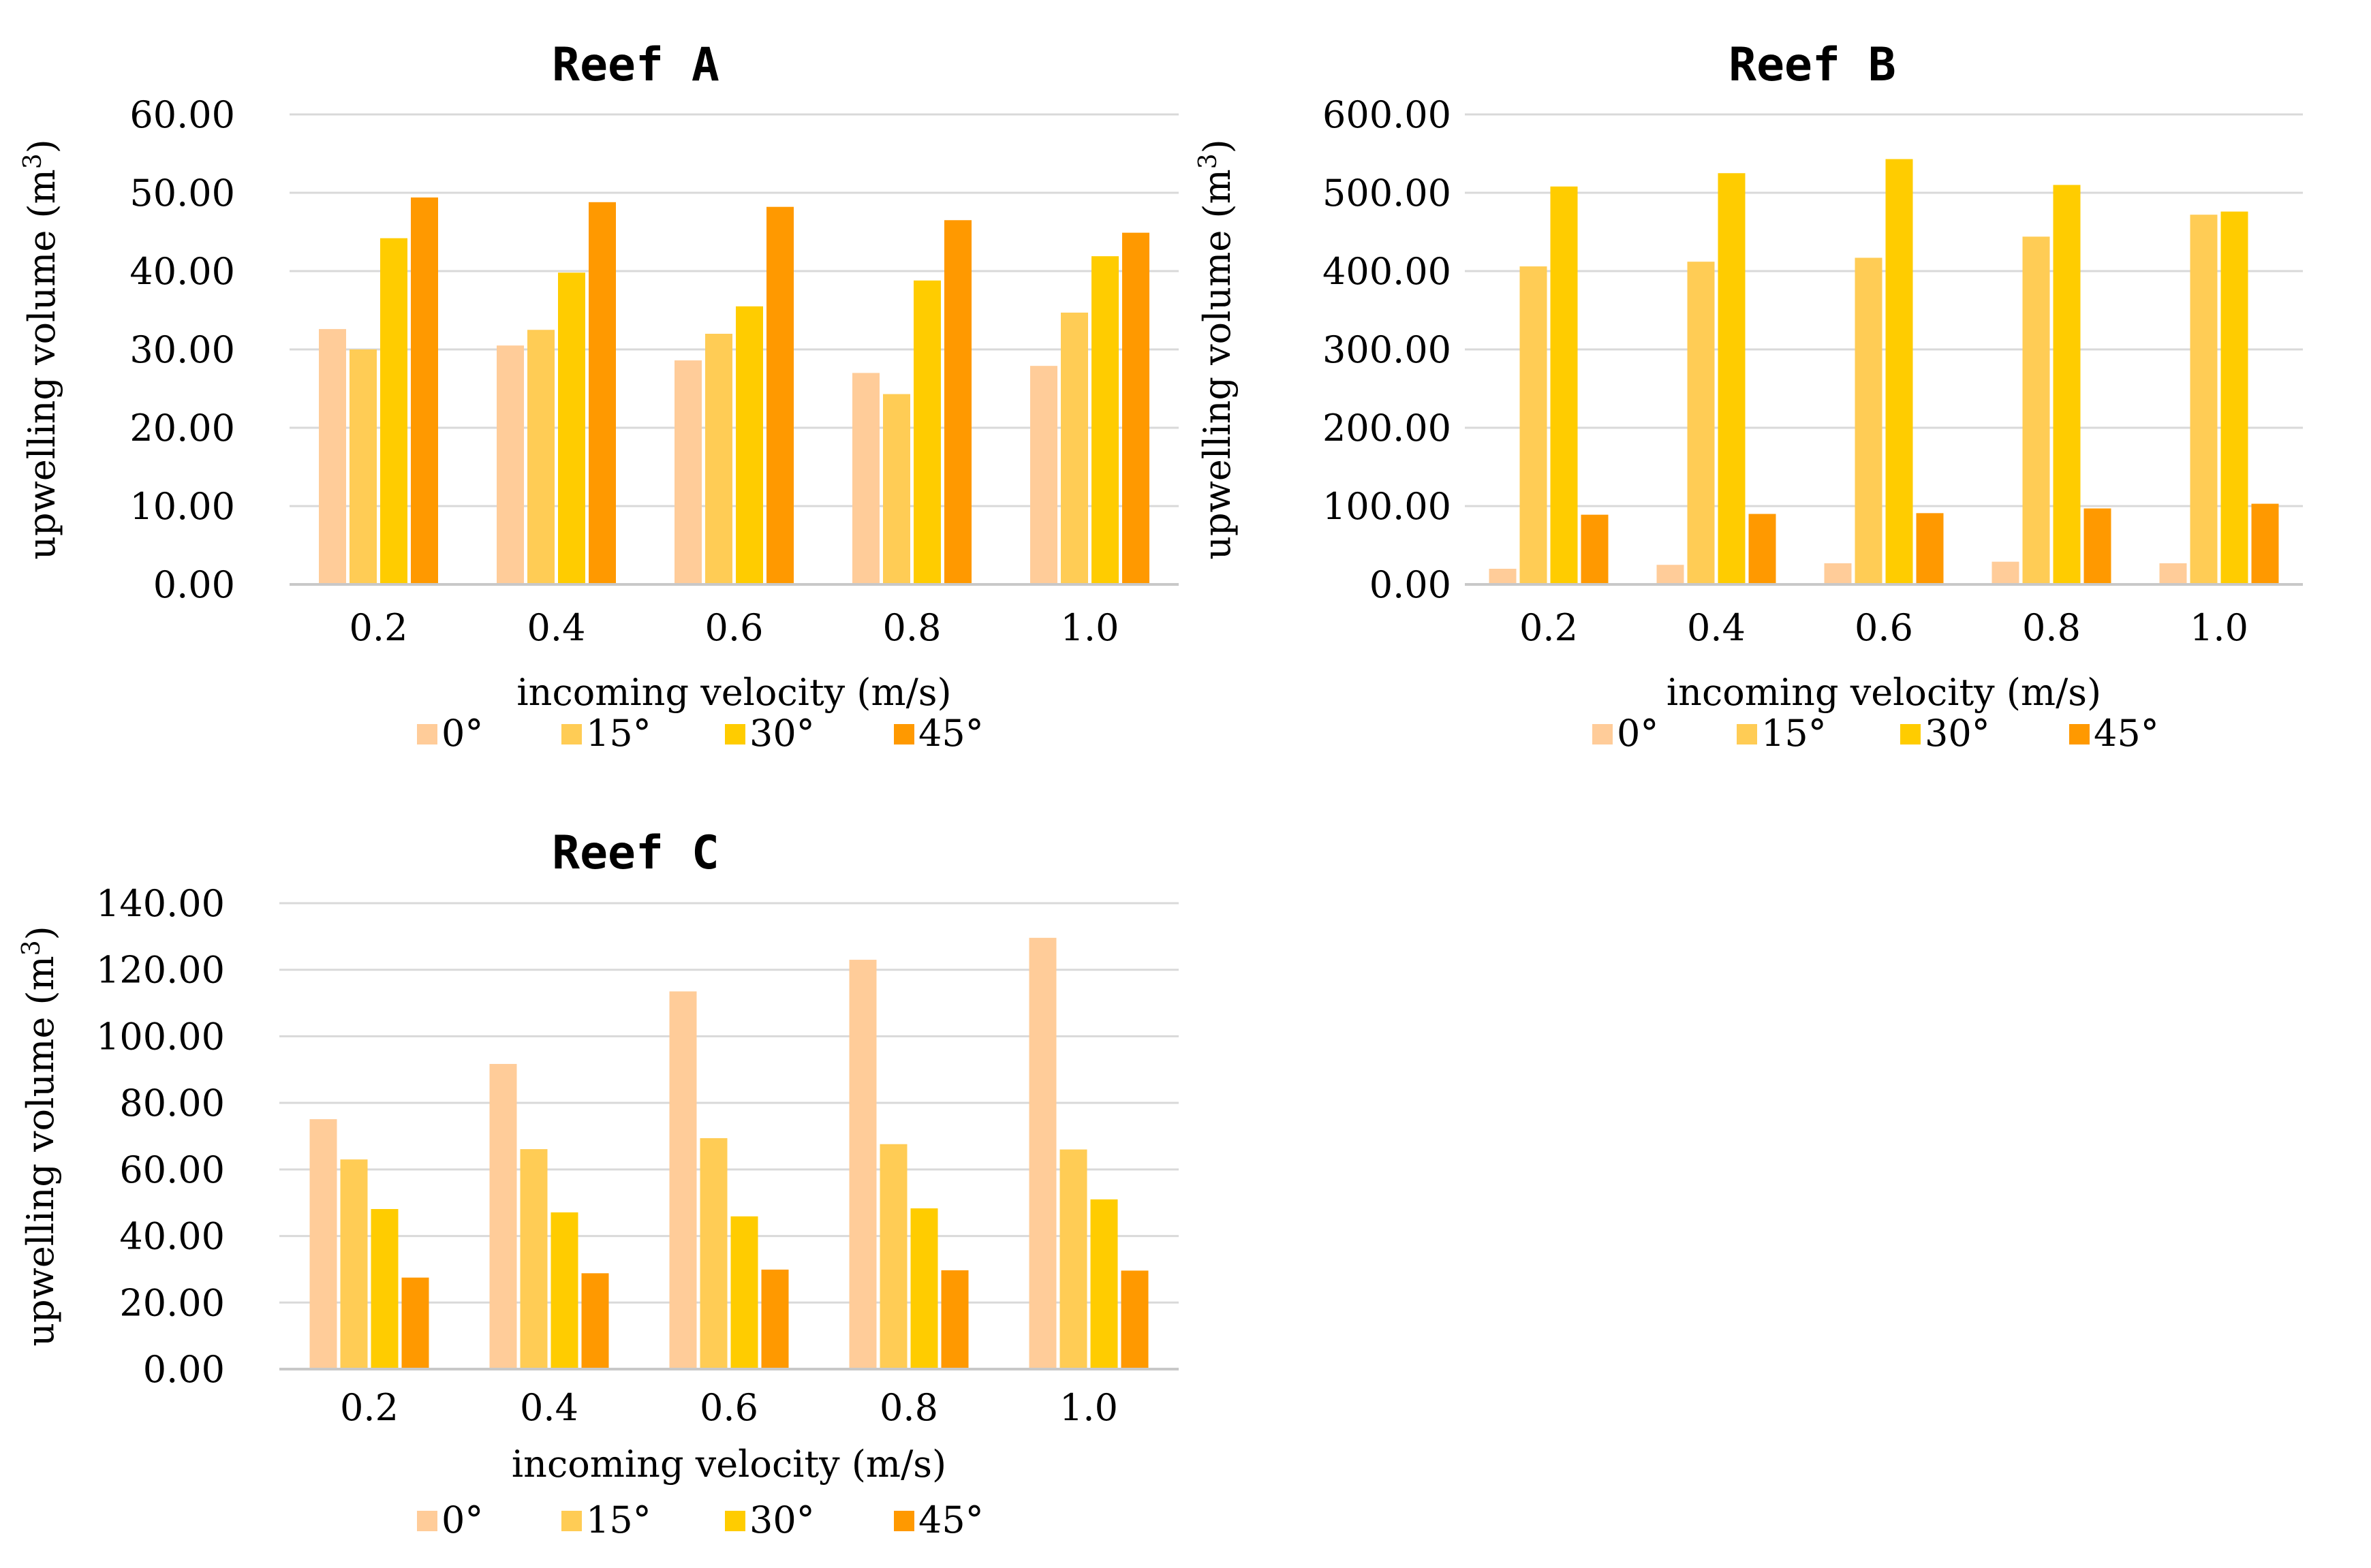  Describe the element at coordinates (1386, 271) in the screenshot. I see `y-tick-label: 400.00` at that location.